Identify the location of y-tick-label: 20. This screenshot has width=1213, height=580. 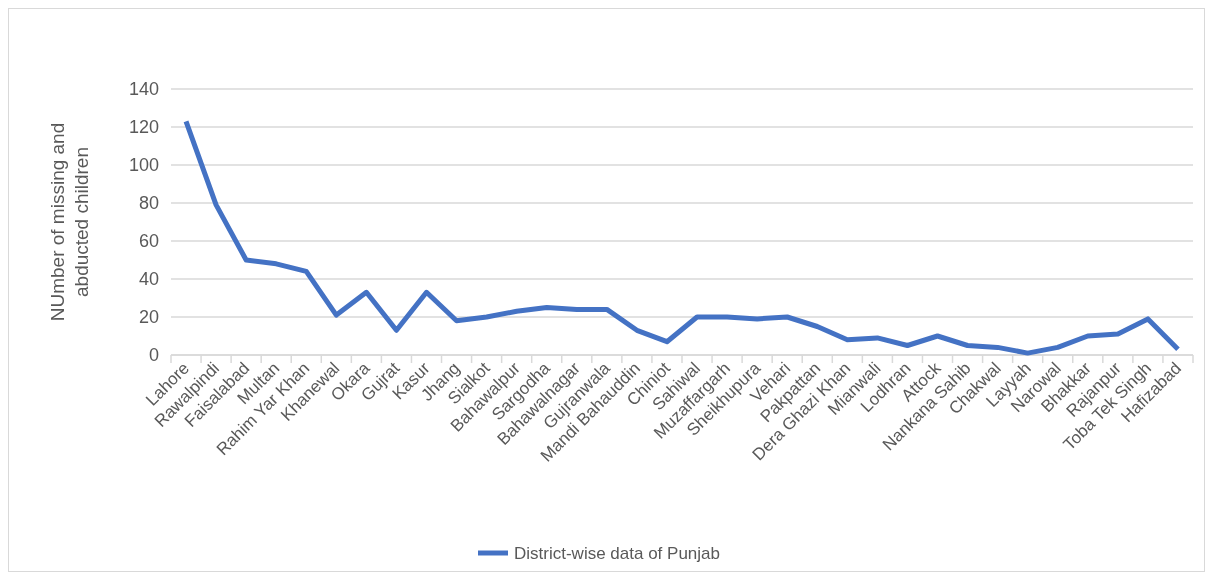
(148, 317).